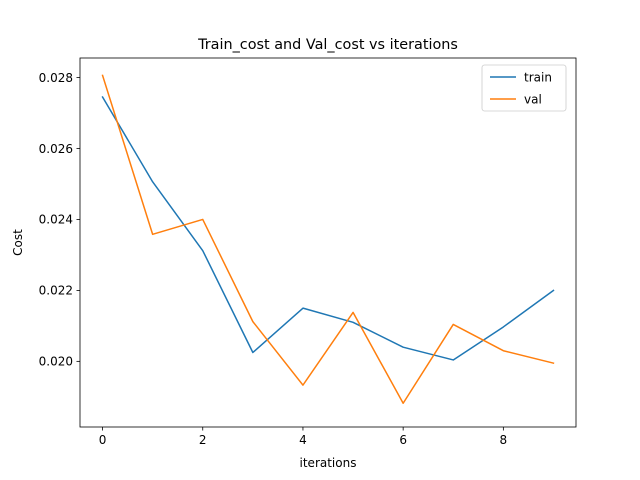  Describe the element at coordinates (203, 440) in the screenshot. I see `x-tick-label: 2` at that location.